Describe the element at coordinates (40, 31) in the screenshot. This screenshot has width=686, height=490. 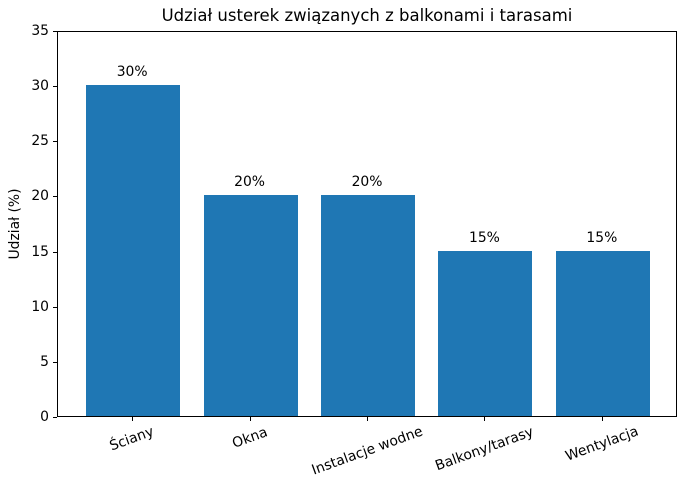
I see `y-tick-label: 35` at that location.